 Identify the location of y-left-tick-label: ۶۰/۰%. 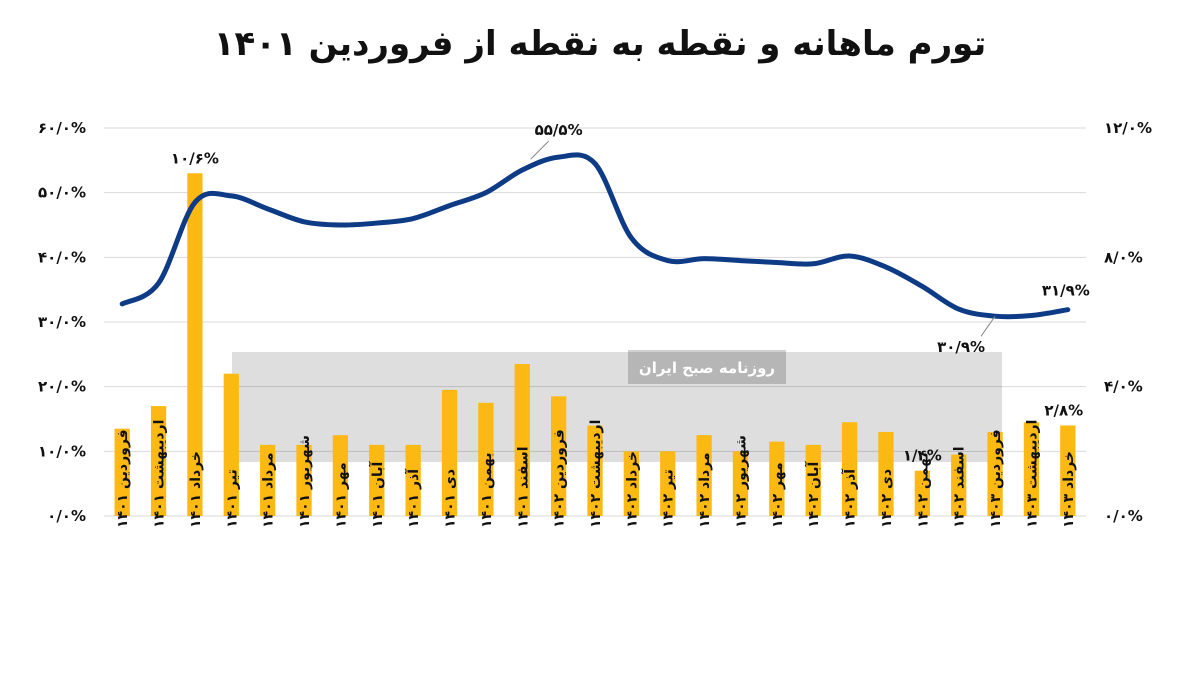
(62, 128).